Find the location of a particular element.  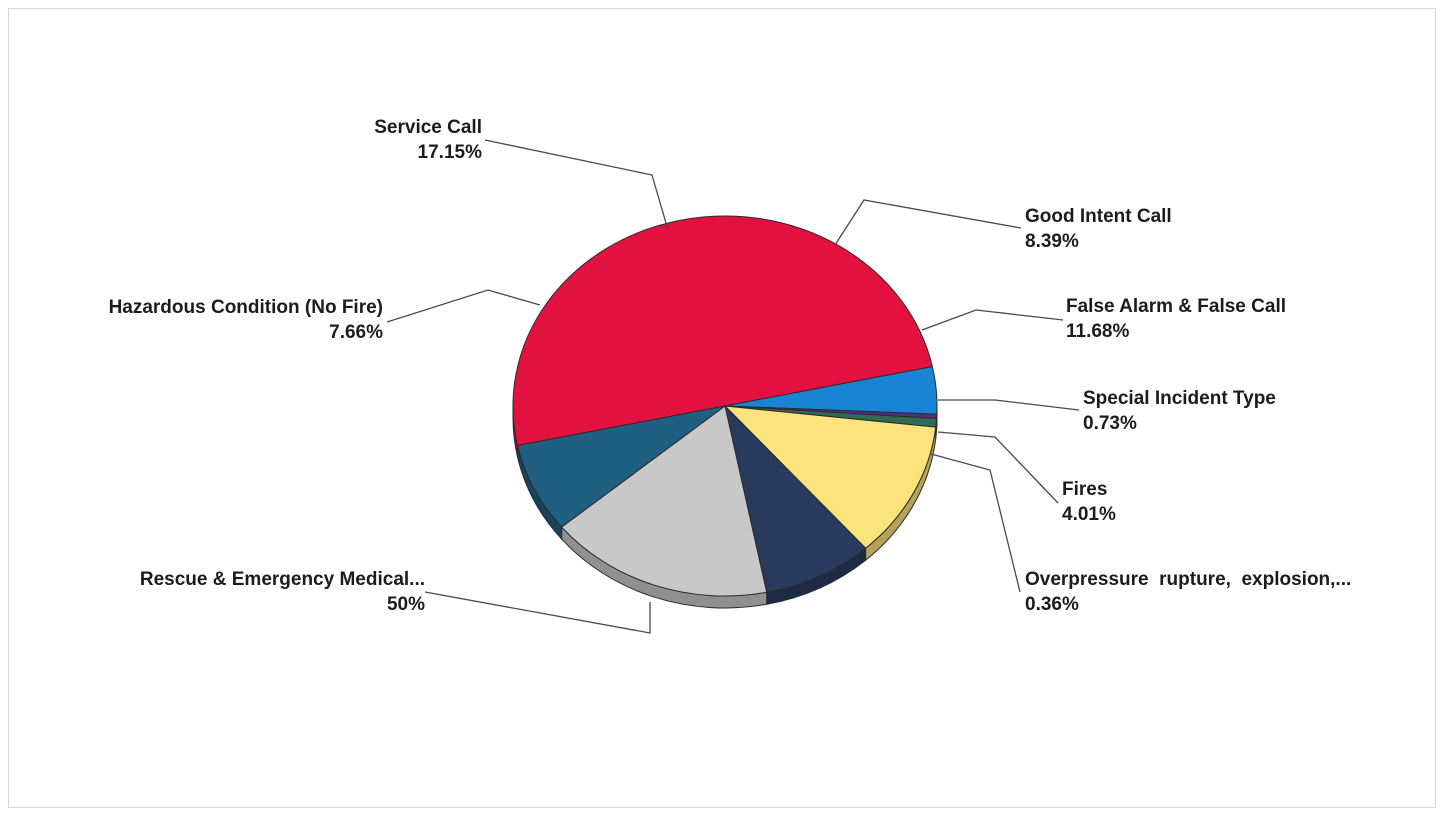

pie-slices is located at coordinates (725, 406).